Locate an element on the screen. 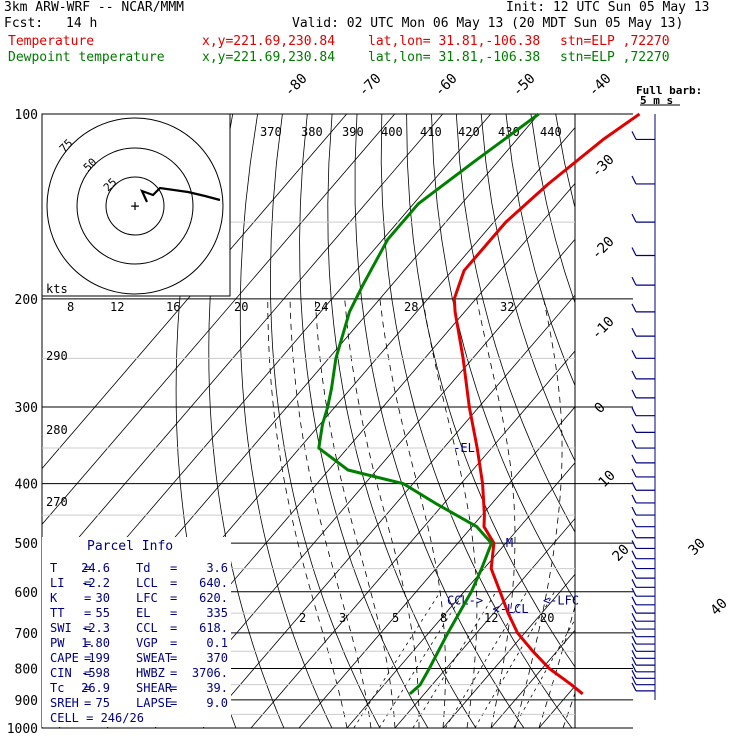 Image resolution: width=740 pixels, height=740 pixels. hodograph-axis-label: 12 is located at coordinates (117, 307).